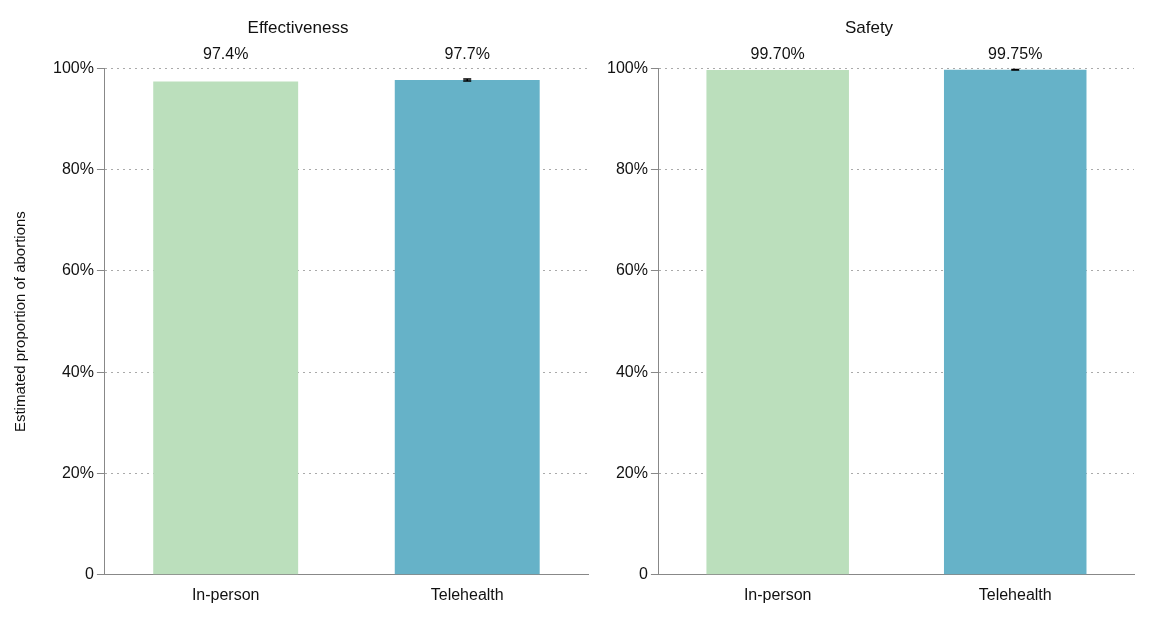  What do you see at coordinates (226, 53) in the screenshot?
I see `data-label: 97.4%` at bounding box center [226, 53].